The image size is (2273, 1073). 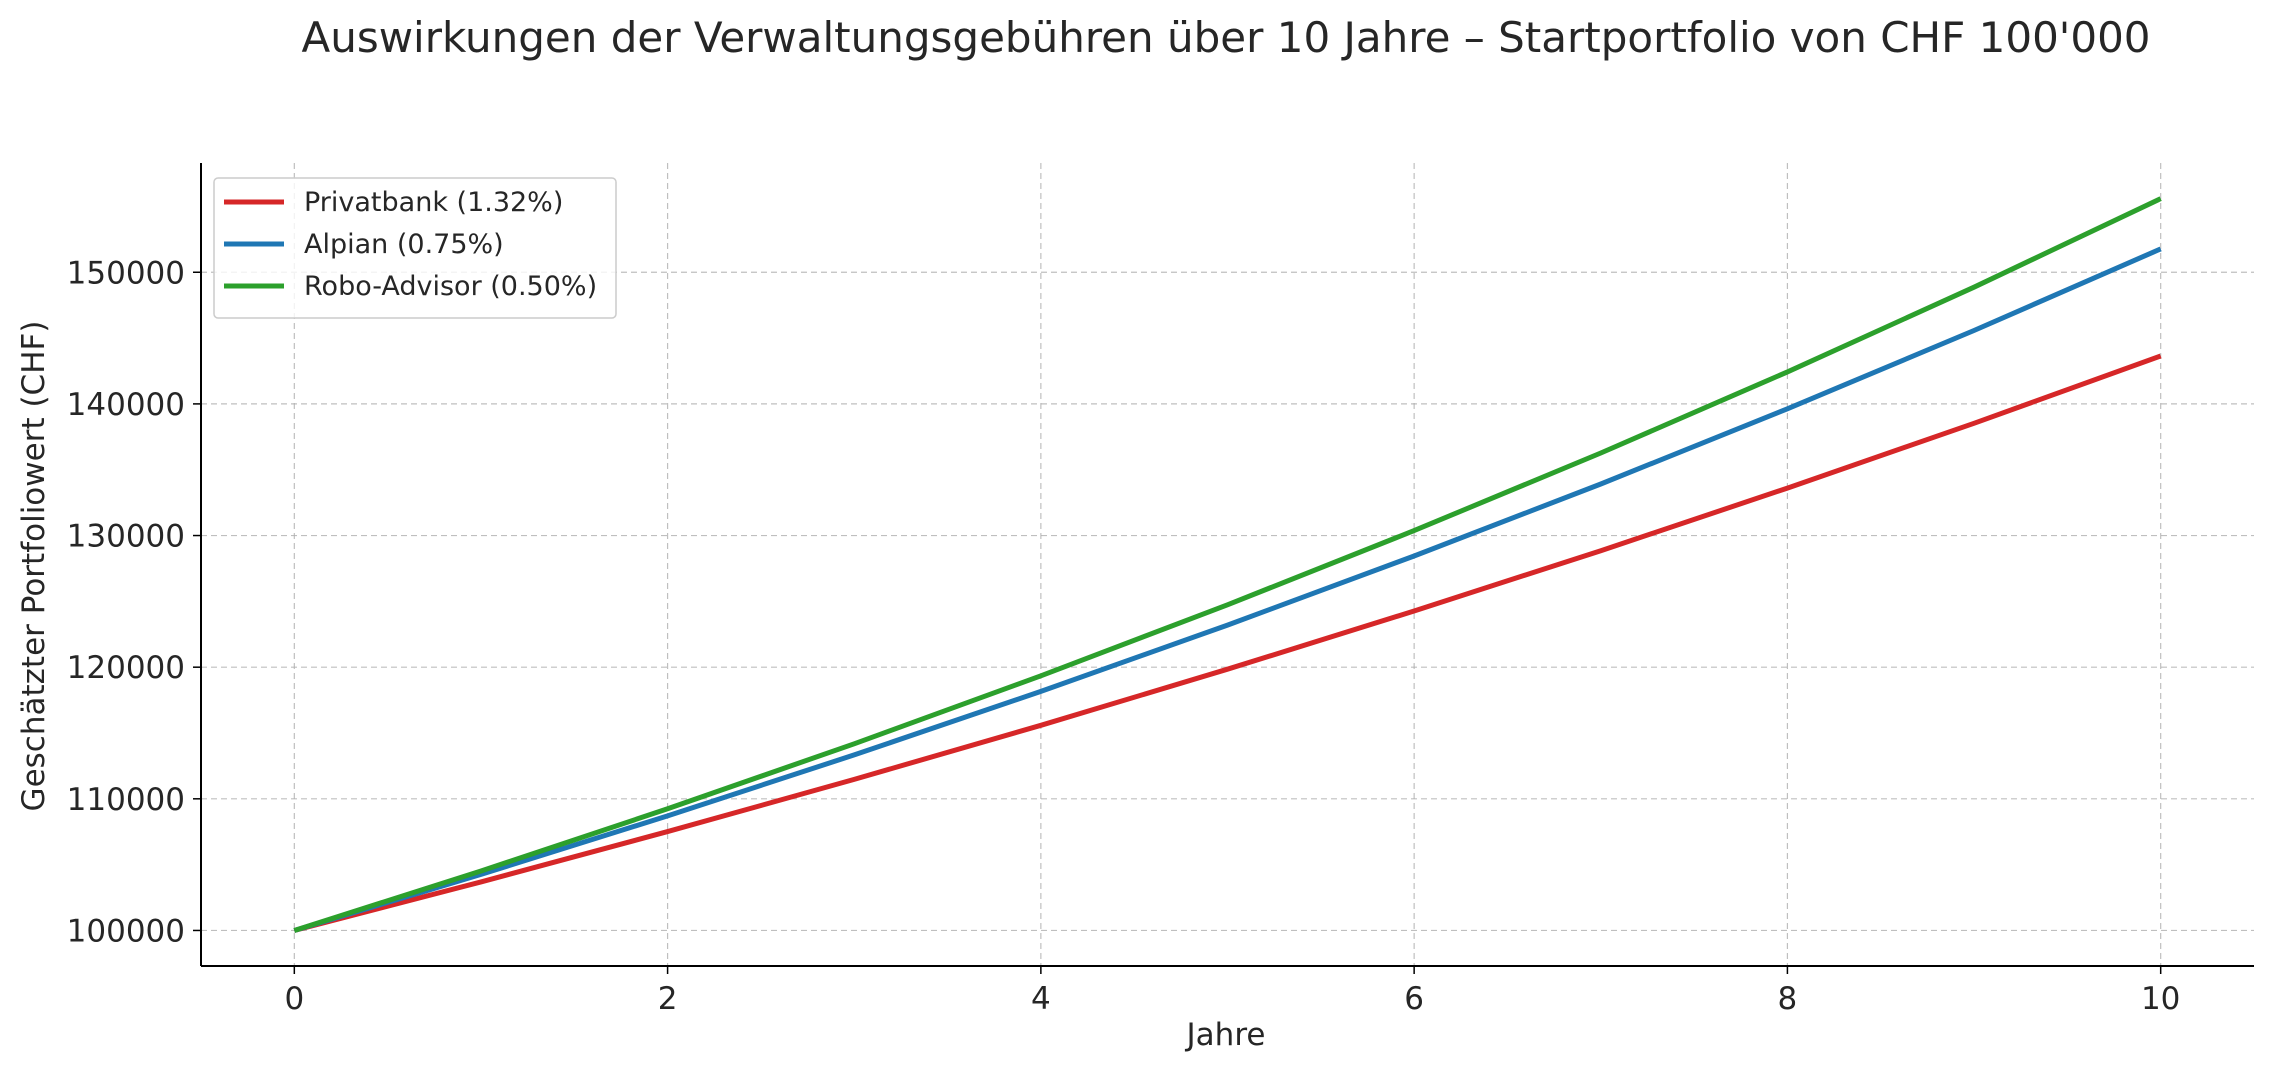 I want to click on y-tick-label: 110000, so click(x=126, y=800).